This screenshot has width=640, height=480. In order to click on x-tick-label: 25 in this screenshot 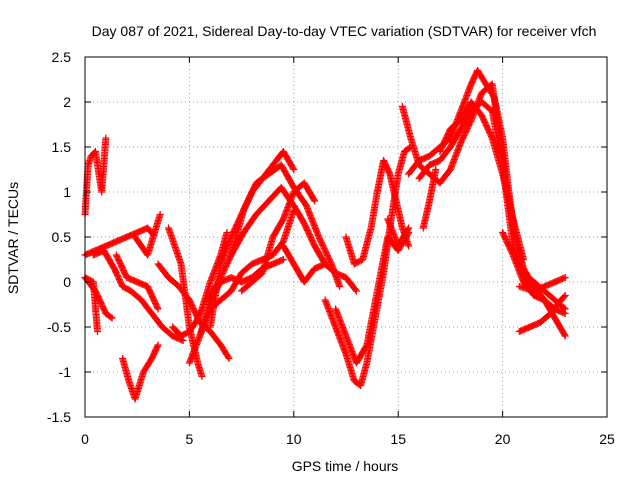, I will do `click(607, 439)`.